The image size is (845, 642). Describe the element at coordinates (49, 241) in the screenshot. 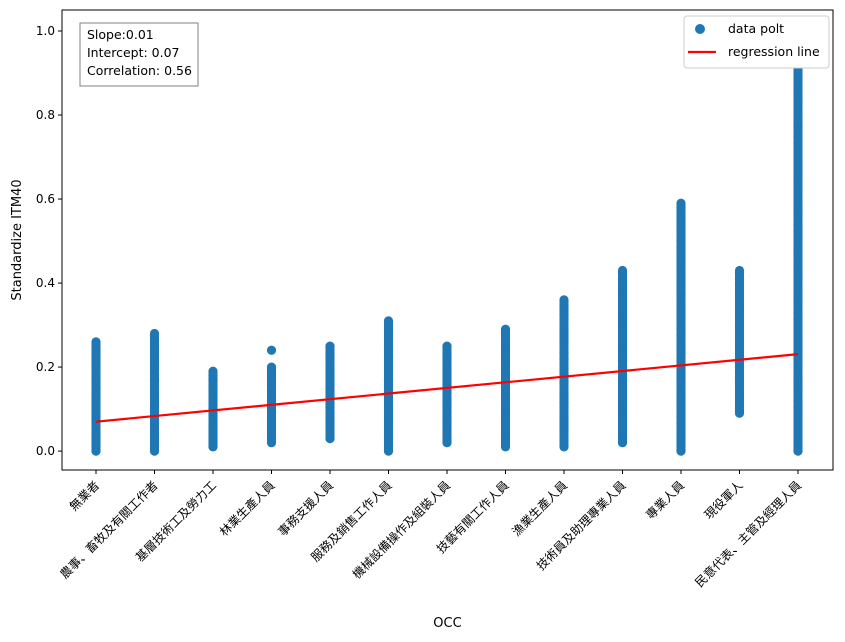

I see `y-axis-ticks: 0.0 0.2 0.4 0.6 0.8 1.0` at that location.